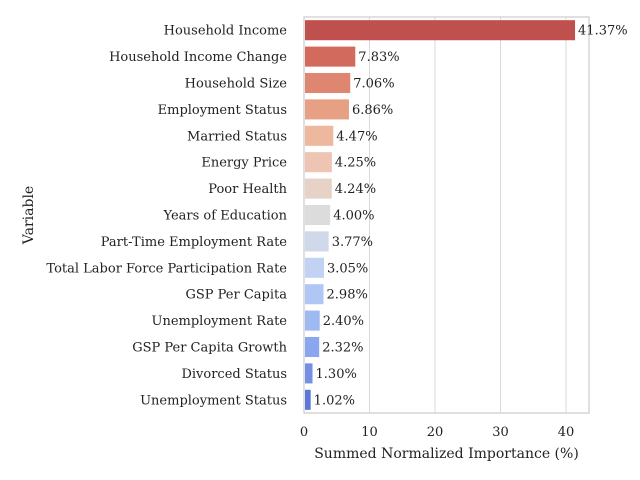 This screenshot has width=640, height=480. What do you see at coordinates (566, 432) in the screenshot?
I see `x-tick-label: 40` at bounding box center [566, 432].